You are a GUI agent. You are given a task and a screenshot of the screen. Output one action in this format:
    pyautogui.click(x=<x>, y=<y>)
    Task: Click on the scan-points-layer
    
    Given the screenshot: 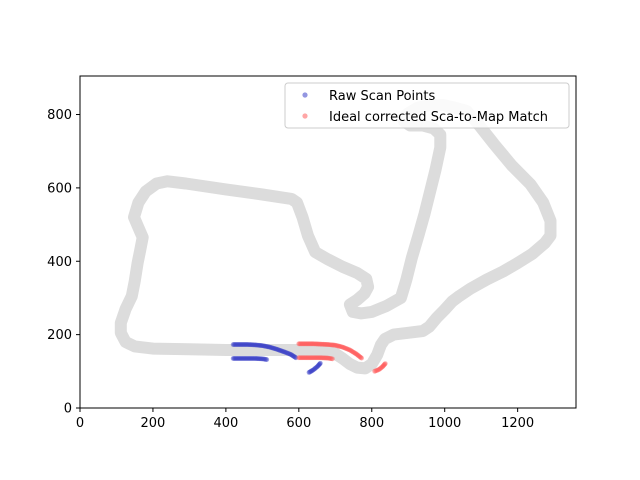 What is the action you would take?
    pyautogui.click(x=309, y=358)
    